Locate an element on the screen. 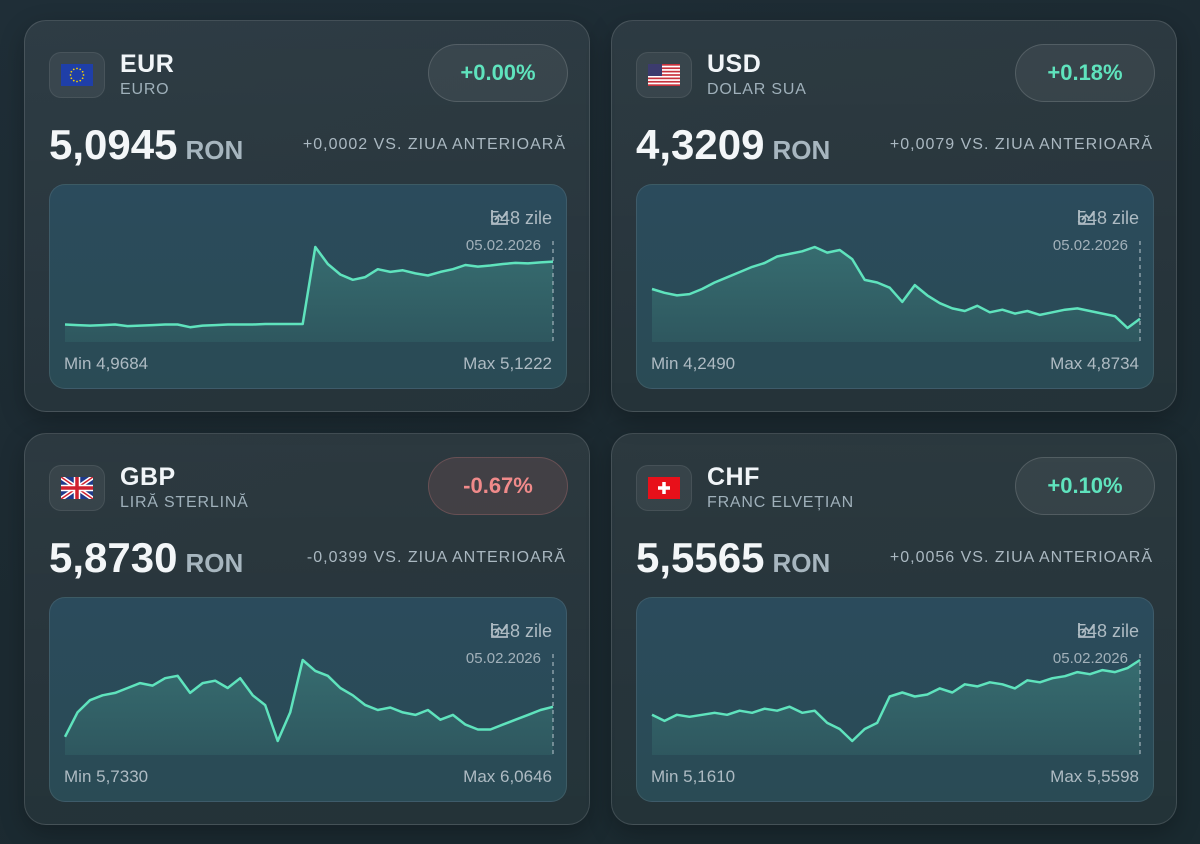  change-badge: -0.67% is located at coordinates (498, 486).